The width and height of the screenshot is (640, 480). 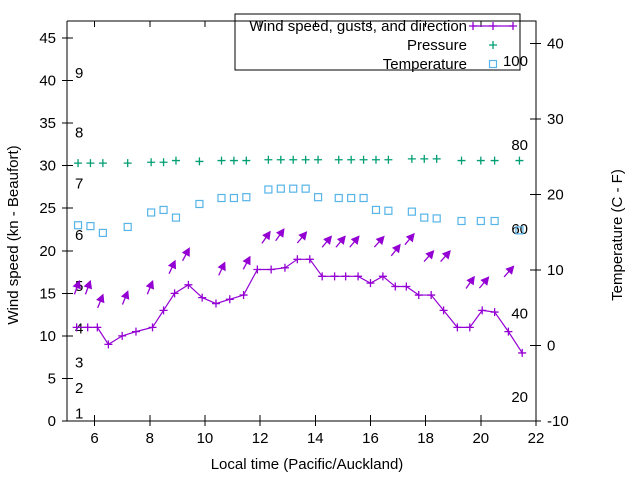 What do you see at coordinates (551, 346) in the screenshot?
I see `y2-tick-label: 0` at bounding box center [551, 346].